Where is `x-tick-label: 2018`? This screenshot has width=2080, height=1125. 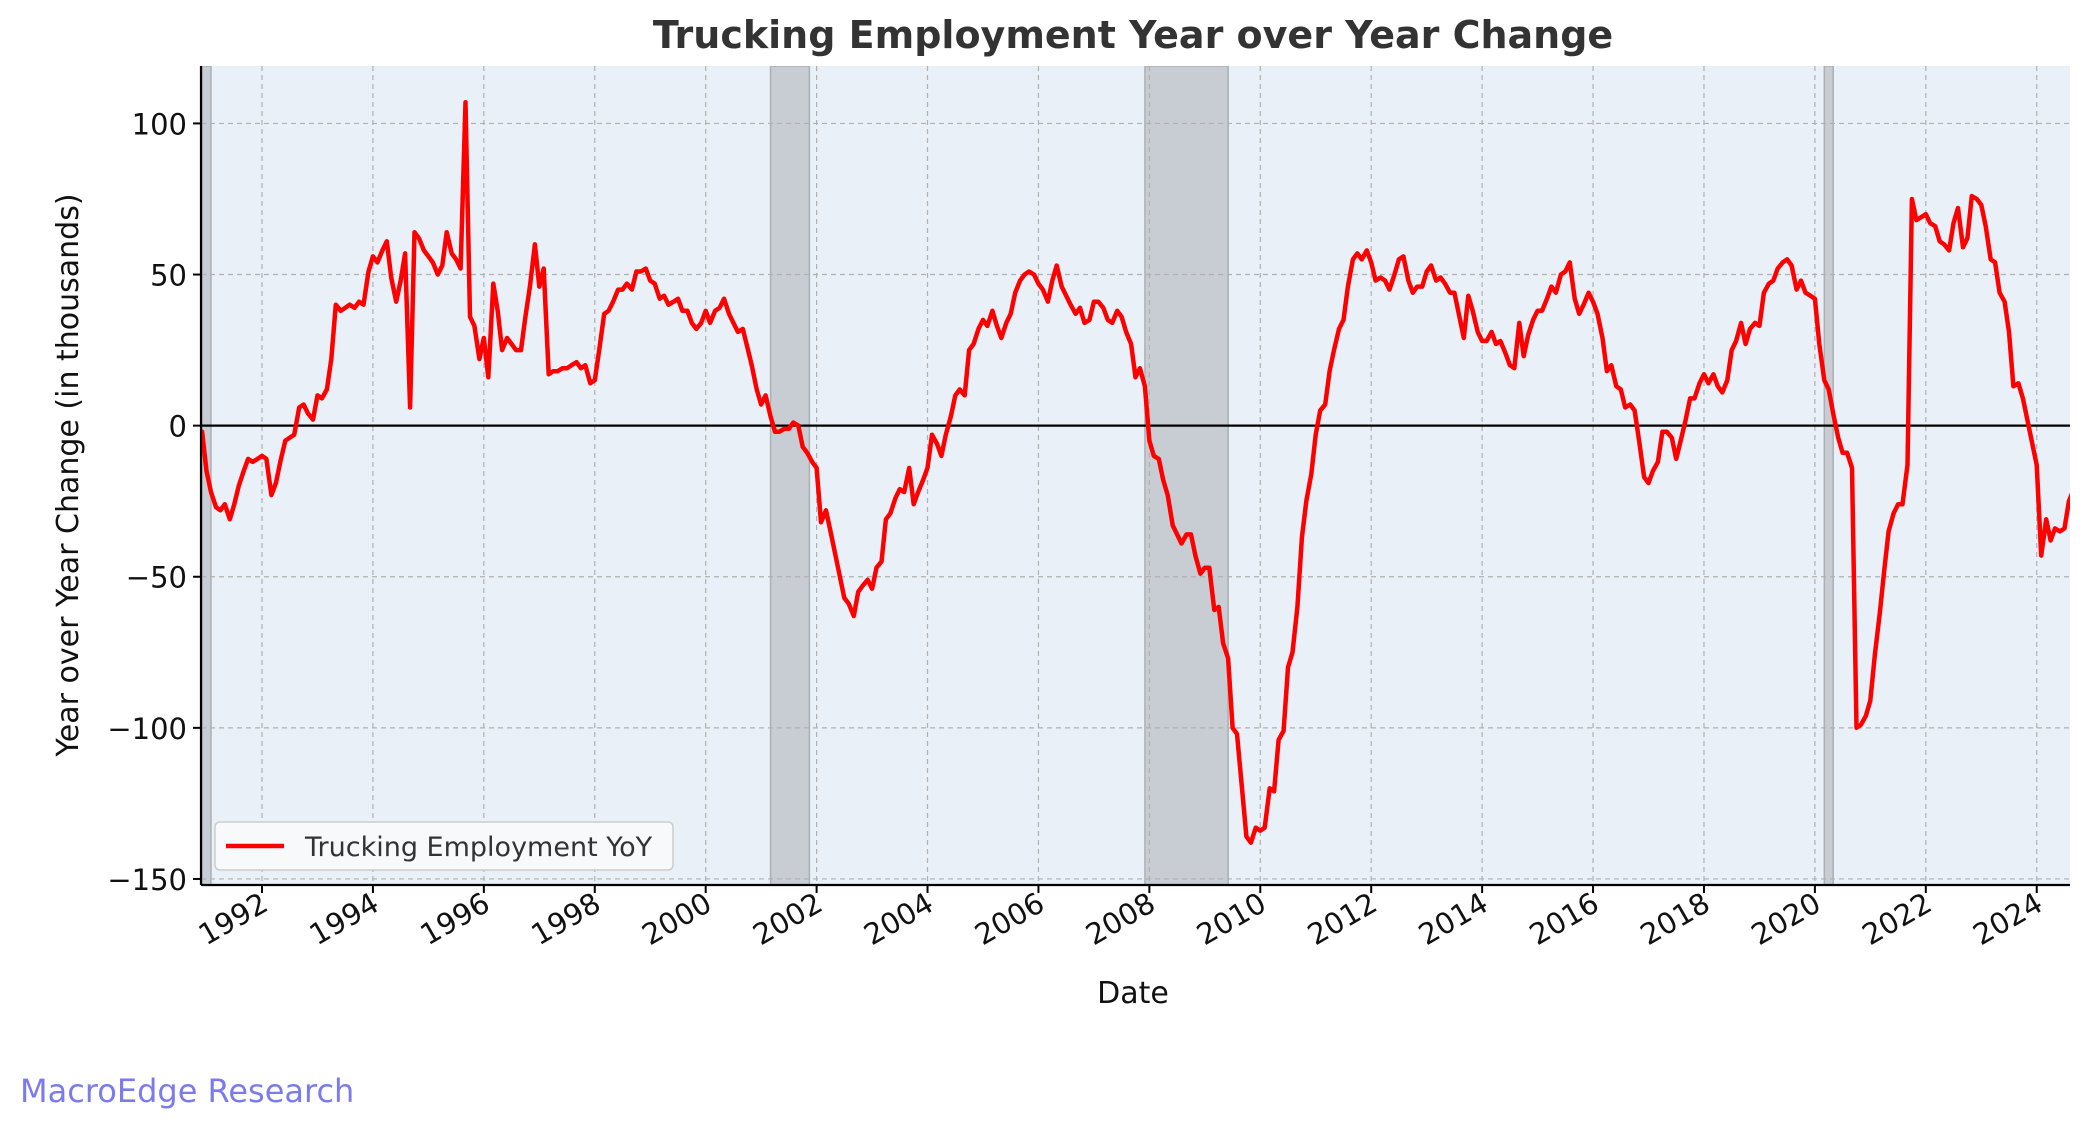 x-tick-label: 2018 is located at coordinates (1675, 919).